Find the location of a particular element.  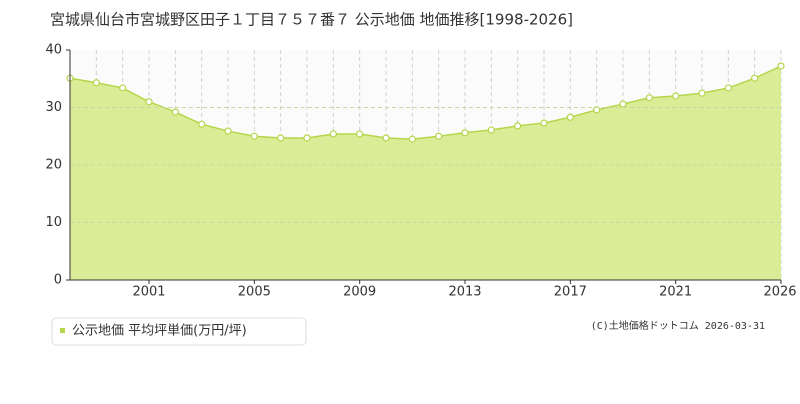

legend is located at coordinates (179, 331).